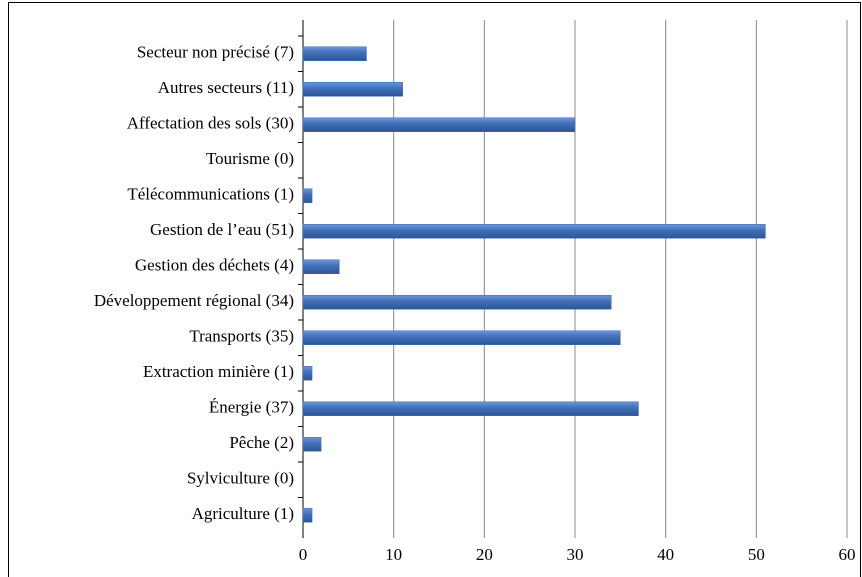 This screenshot has height=577, width=862. I want to click on x-tick-label: 60, so click(847, 554).